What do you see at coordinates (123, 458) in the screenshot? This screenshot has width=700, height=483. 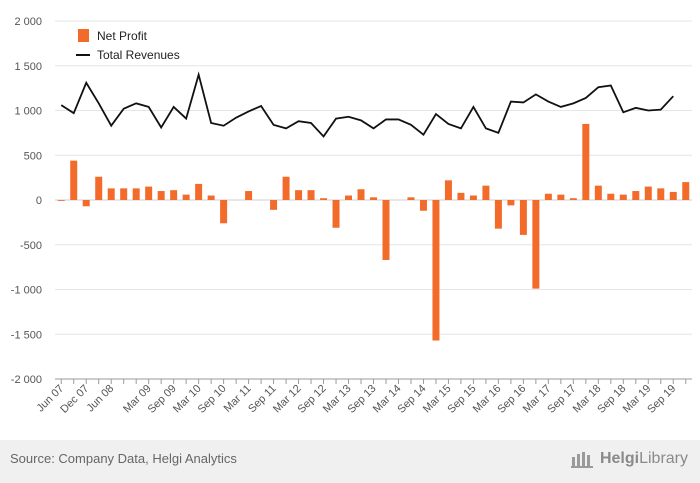 I see `source-text: Source: Company Data, Helgi Analytics` at bounding box center [123, 458].